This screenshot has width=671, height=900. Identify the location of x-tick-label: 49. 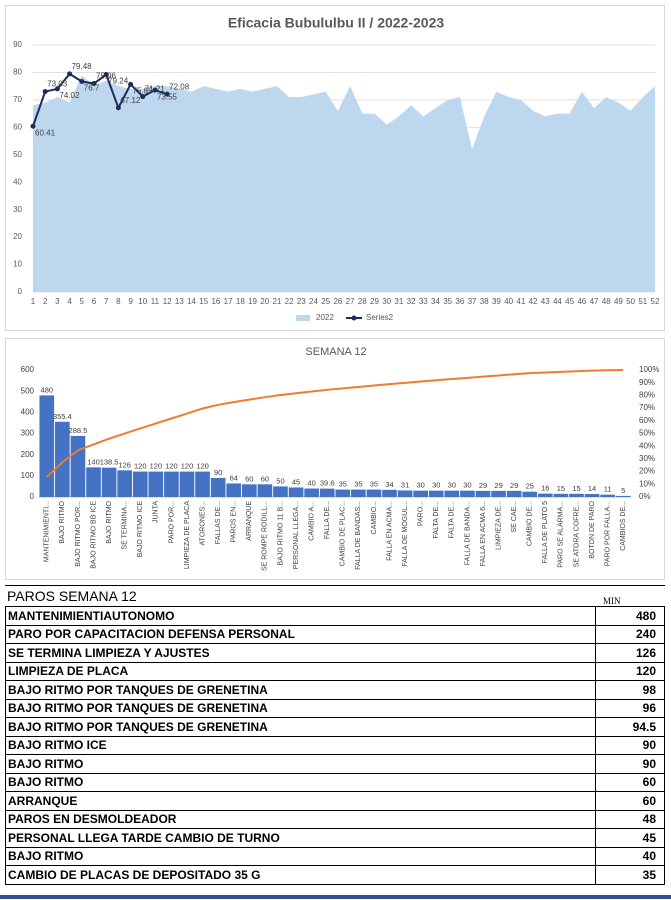
(618, 301).